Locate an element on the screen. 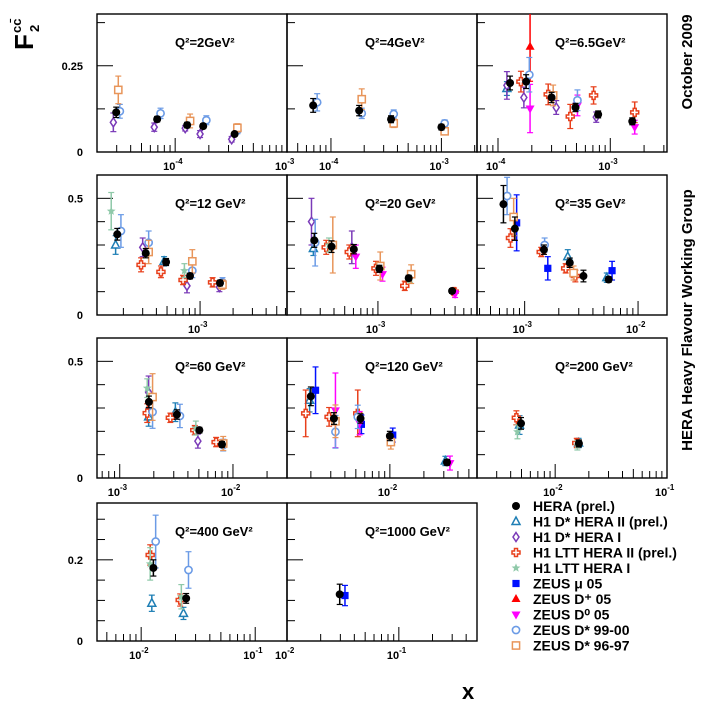  y-axis-title-main: F is located at coordinates (24, 42).